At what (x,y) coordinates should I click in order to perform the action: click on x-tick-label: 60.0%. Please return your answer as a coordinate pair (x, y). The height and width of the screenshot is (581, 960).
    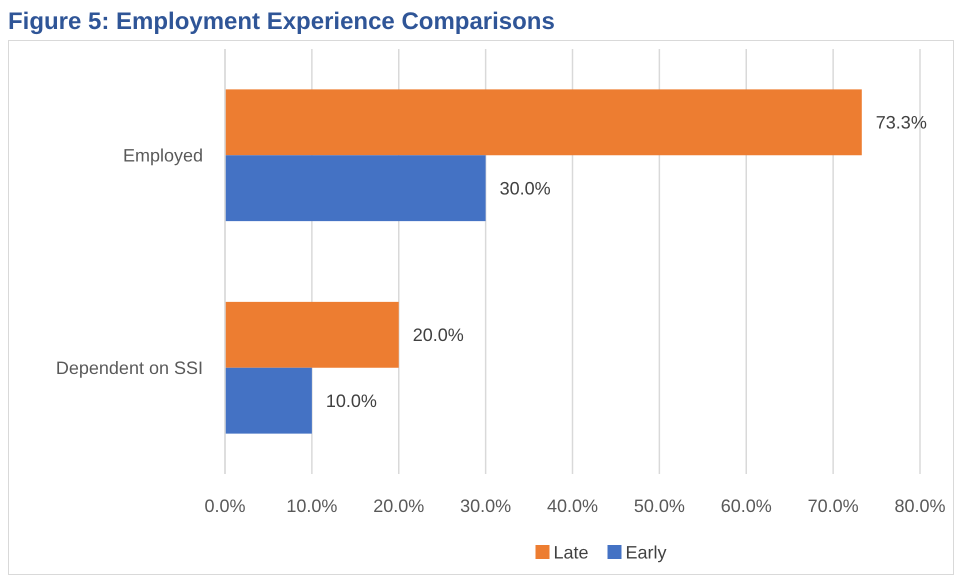
    Looking at the image, I should click on (746, 506).